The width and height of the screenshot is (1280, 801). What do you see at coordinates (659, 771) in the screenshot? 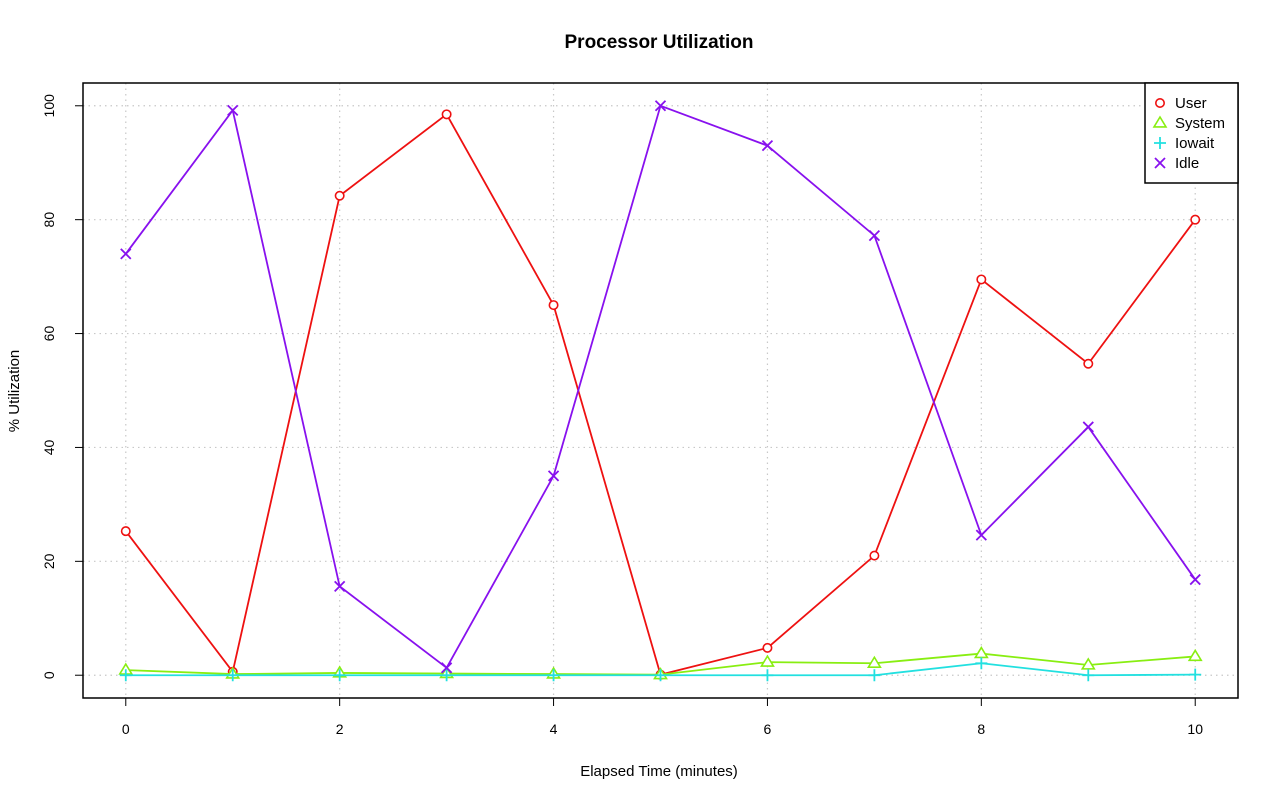
I see `x-axis-label: Elapsed Time (minutes)` at bounding box center [659, 771].